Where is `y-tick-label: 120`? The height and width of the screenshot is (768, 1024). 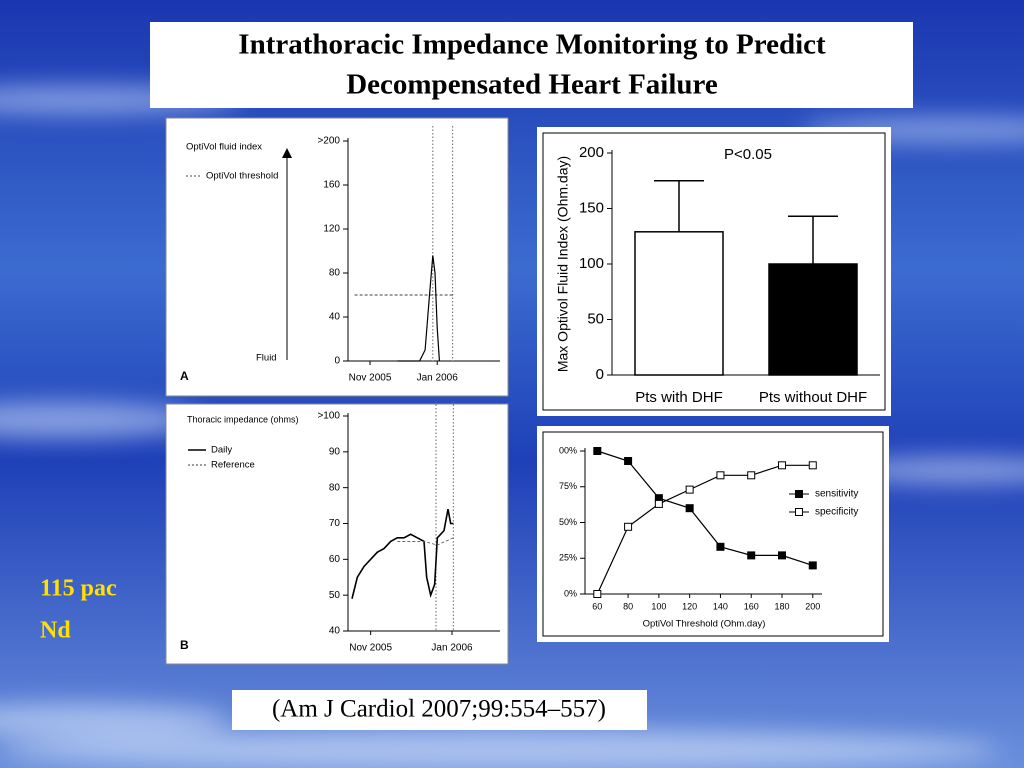
y-tick-label: 120 is located at coordinates (331, 229).